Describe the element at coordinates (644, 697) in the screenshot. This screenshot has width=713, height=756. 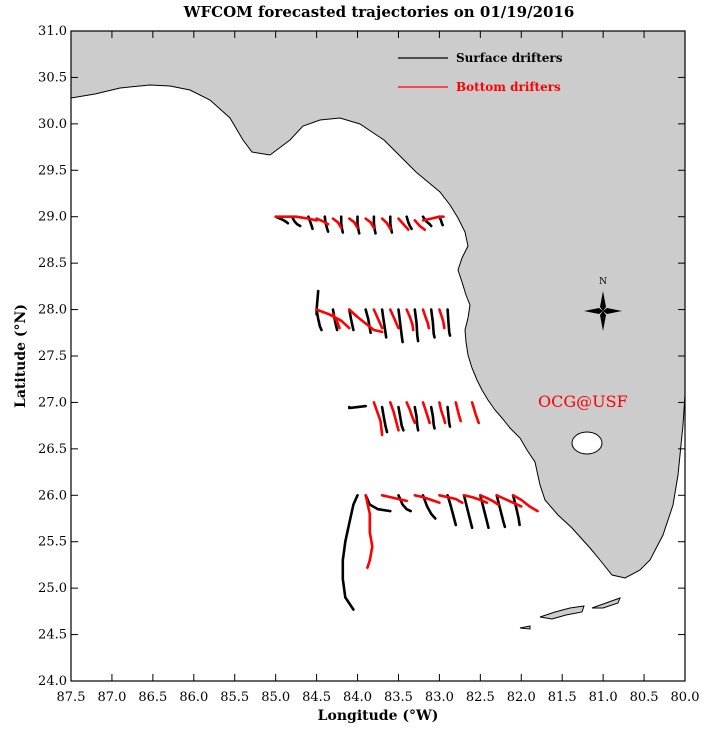
I see `x-tick-label: 80.5` at that location.